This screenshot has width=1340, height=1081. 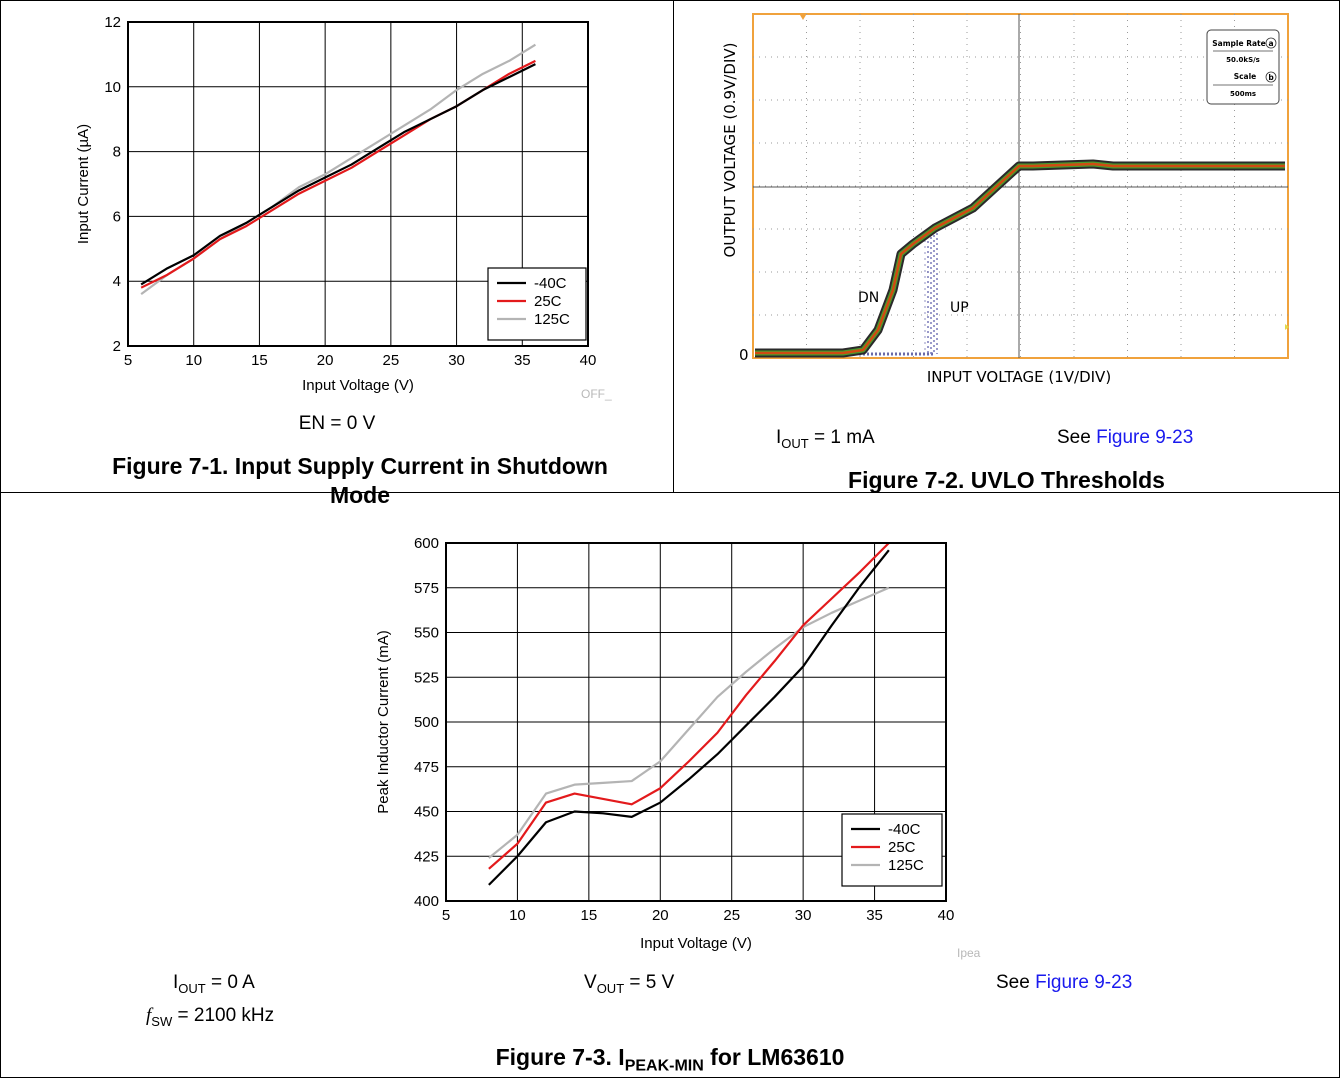 What do you see at coordinates (841, 437) in the screenshot?
I see `iout-value: = 1 mA` at bounding box center [841, 437].